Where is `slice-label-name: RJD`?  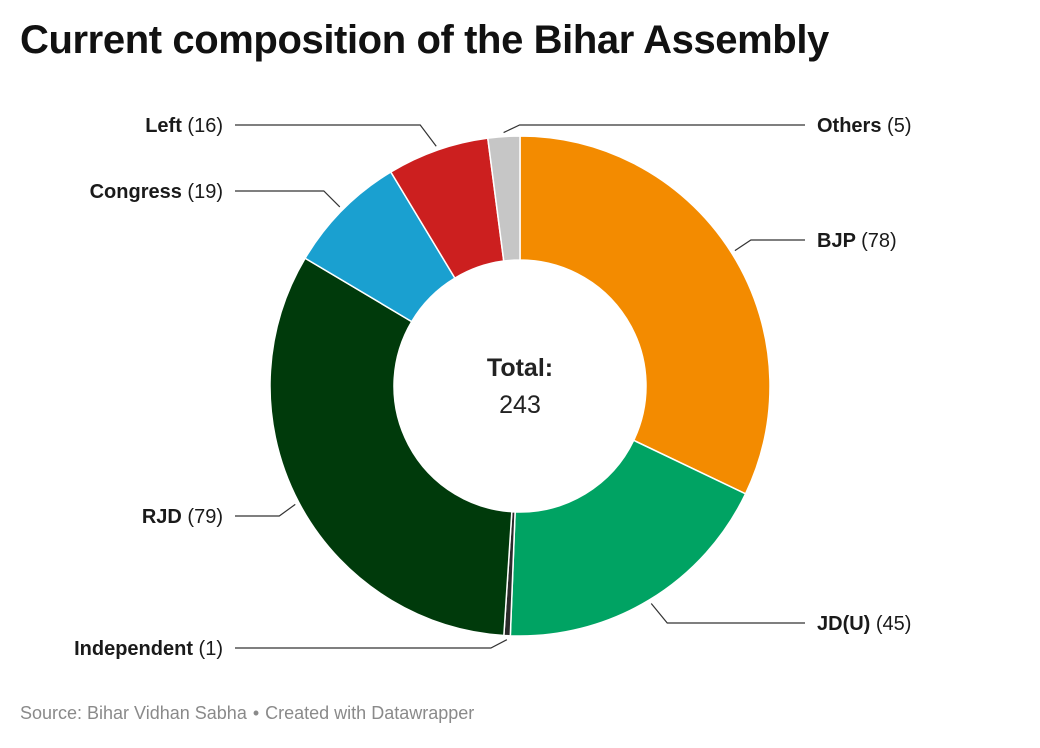 slice-label-name: RJD is located at coordinates (165, 517).